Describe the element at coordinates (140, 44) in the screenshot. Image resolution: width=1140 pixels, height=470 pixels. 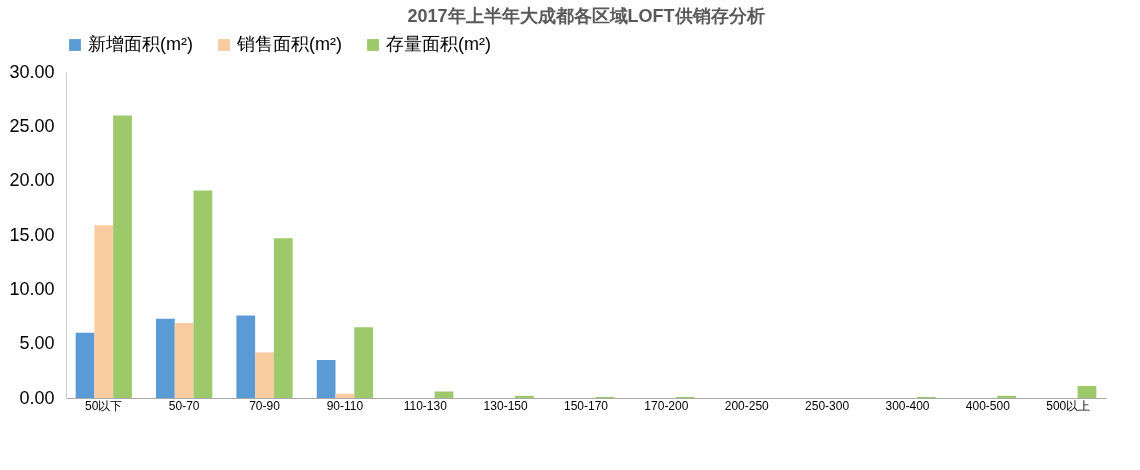
I see `legend-label: 新增面积(m²)` at that location.